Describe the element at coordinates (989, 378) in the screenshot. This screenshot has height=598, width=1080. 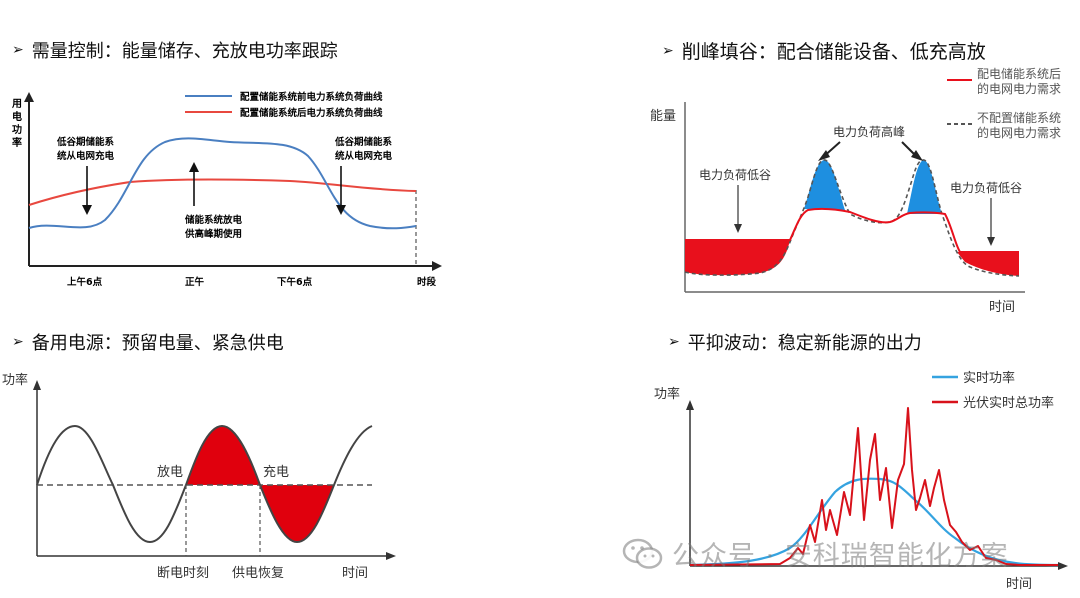
I see `smooth-legend-realtime: 实时功率` at that location.